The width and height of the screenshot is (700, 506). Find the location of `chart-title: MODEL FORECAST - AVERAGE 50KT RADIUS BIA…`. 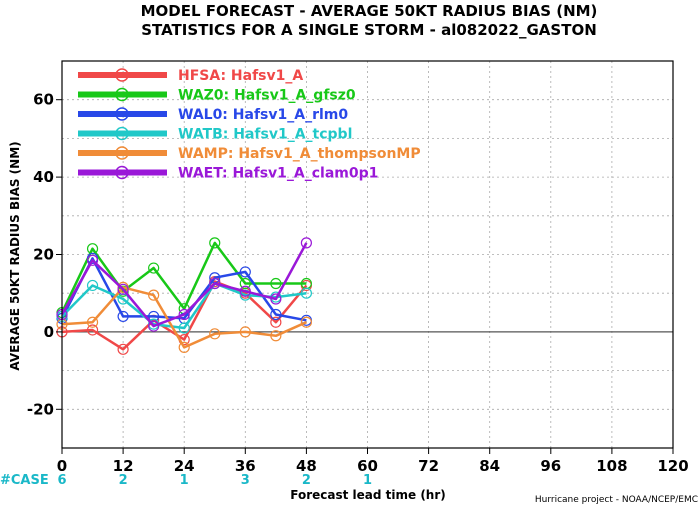

chart-title: MODEL FORECAST - AVERAGE 50KT RADIUS BIA… is located at coordinates (369, 11).